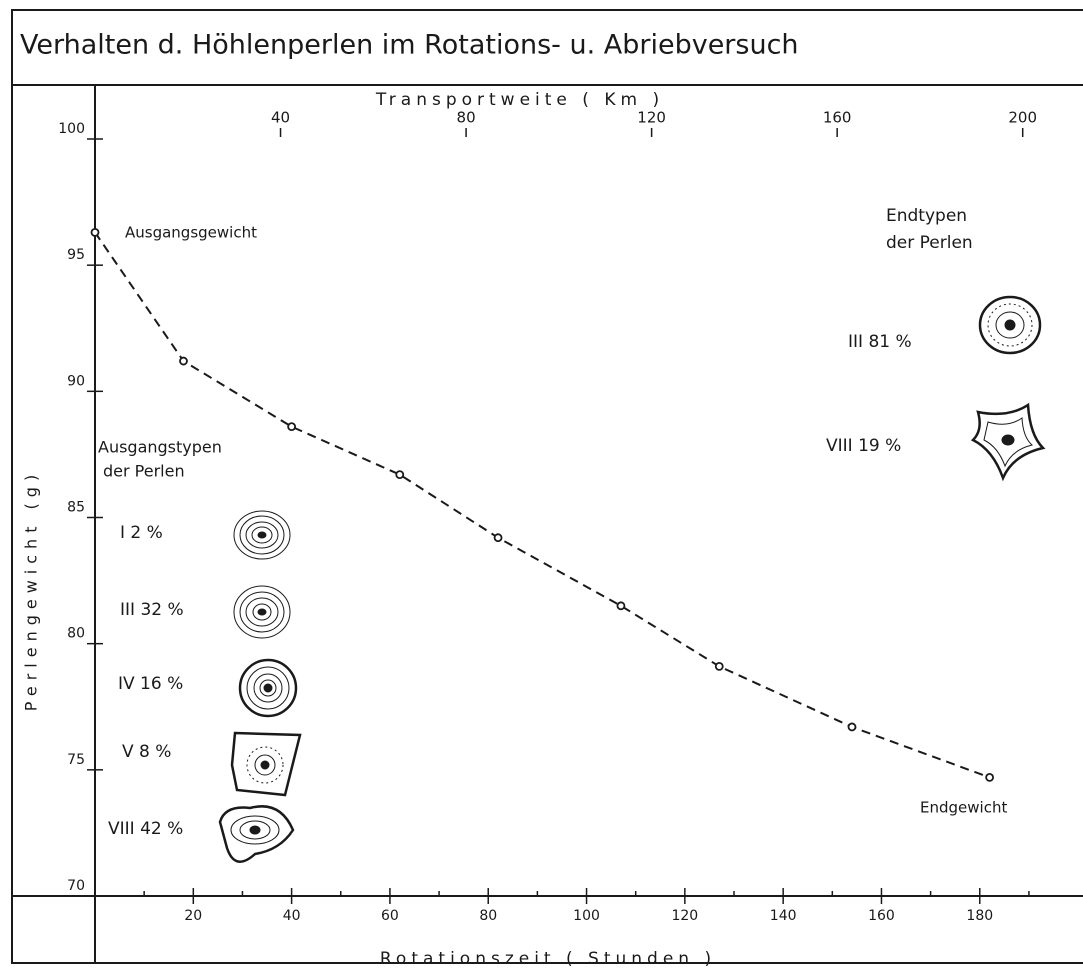 The image size is (1083, 968). What do you see at coordinates (76, 508) in the screenshot?
I see `y-tick-label: 85` at bounding box center [76, 508].